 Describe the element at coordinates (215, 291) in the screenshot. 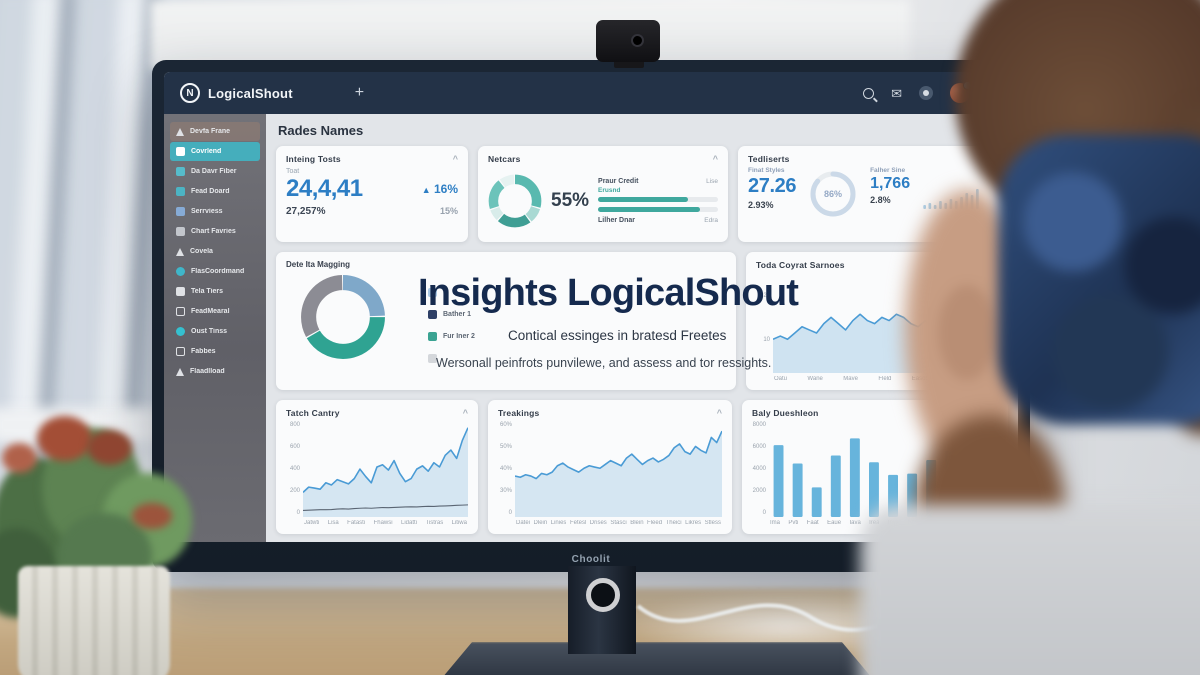

I see `sidebar-item: Tela Tiers` at that location.